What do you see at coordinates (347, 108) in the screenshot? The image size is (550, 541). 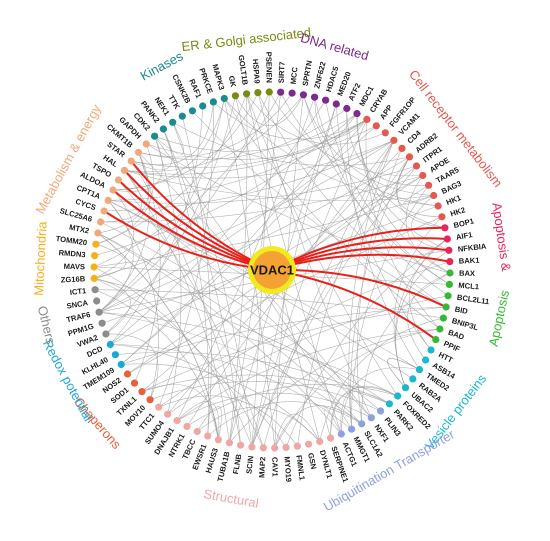 I see `gene-node-atf2` at bounding box center [347, 108].